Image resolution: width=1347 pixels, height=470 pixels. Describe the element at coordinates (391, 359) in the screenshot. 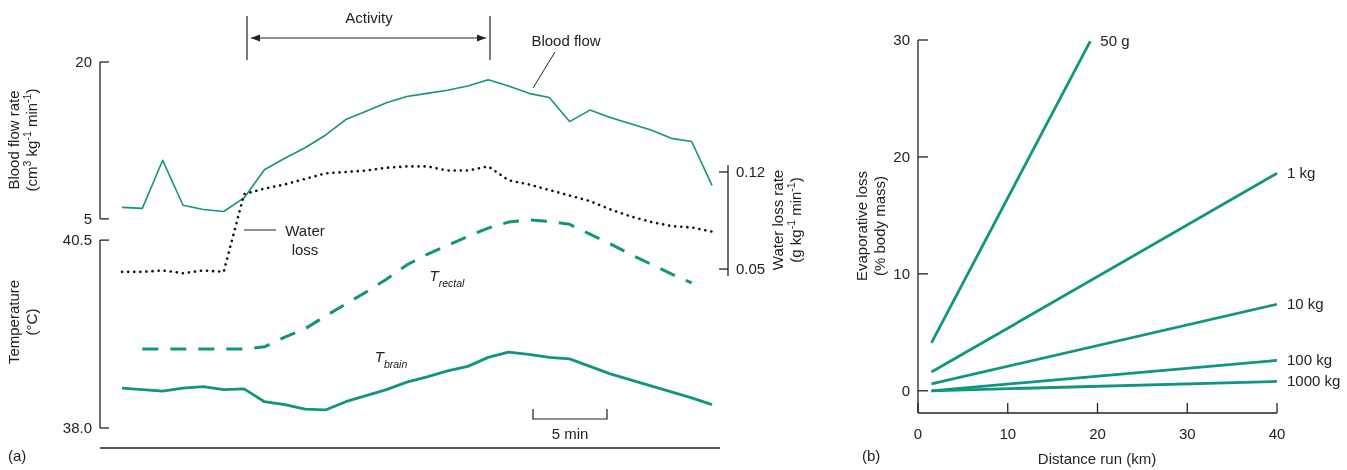

I see `series-label: T$_{brain}$` at that location.